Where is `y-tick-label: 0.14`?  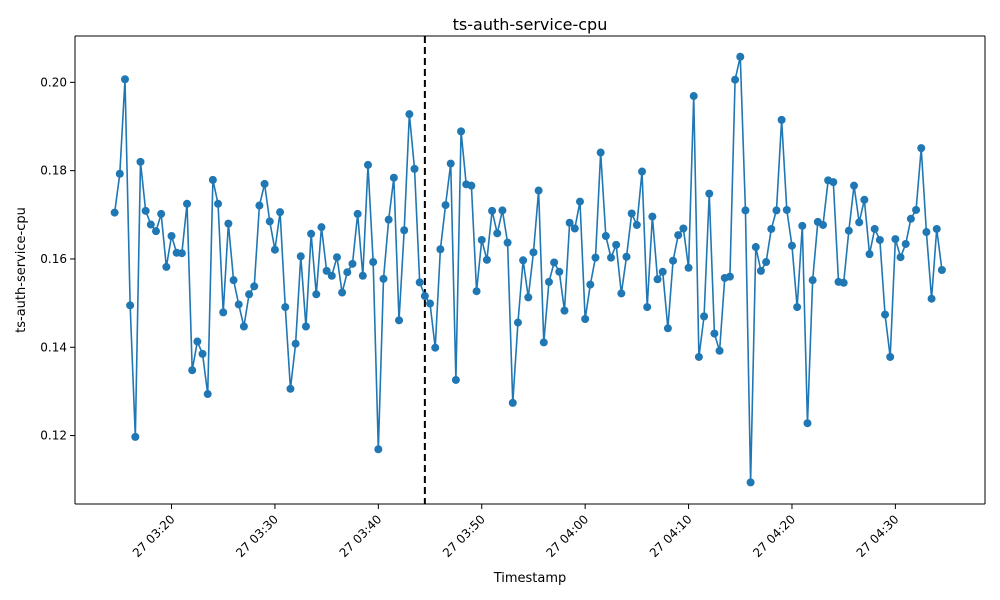 y-tick-label: 0.14 is located at coordinates (53, 347).